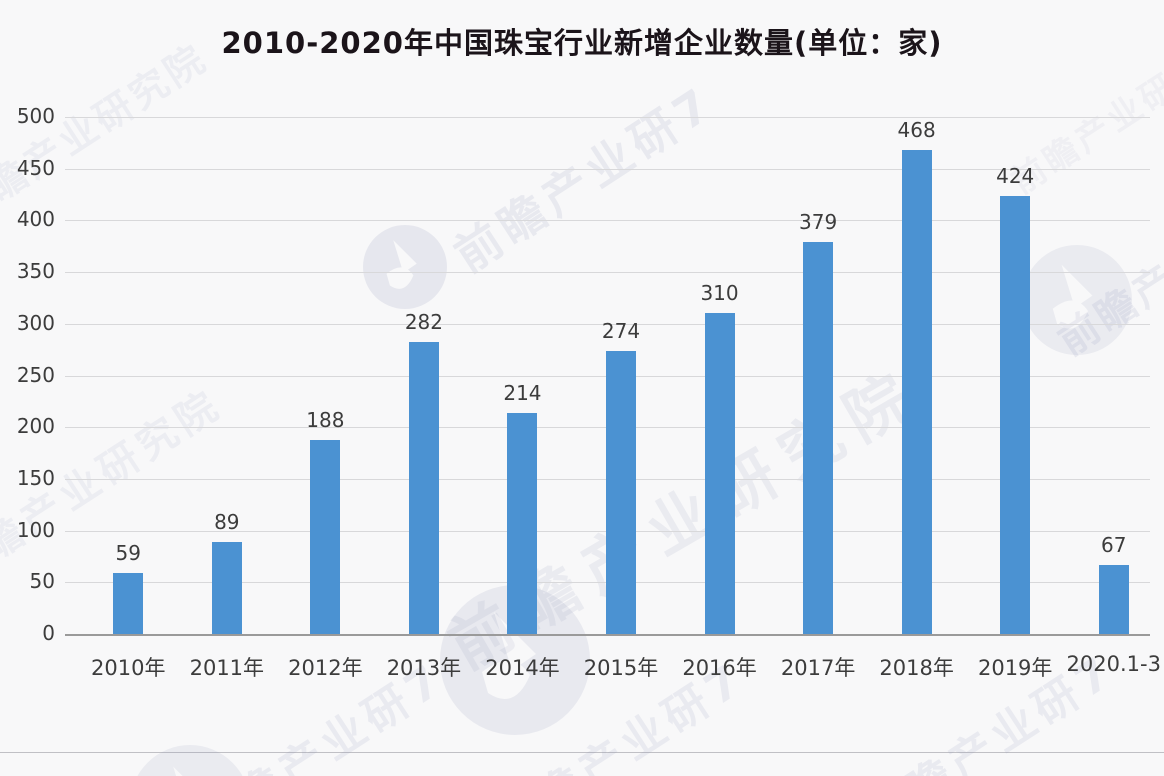 The image size is (1164, 776). What do you see at coordinates (719, 668) in the screenshot?
I see `x-axis-tick-label: 2016年` at bounding box center [719, 668].